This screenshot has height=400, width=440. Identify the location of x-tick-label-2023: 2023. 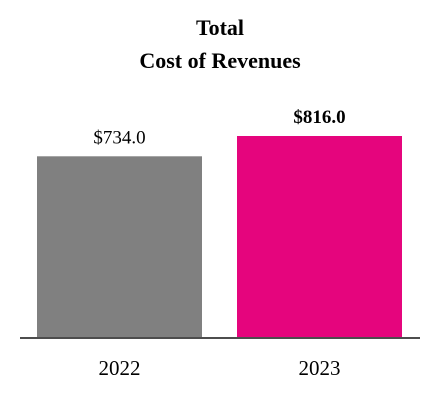
(320, 368).